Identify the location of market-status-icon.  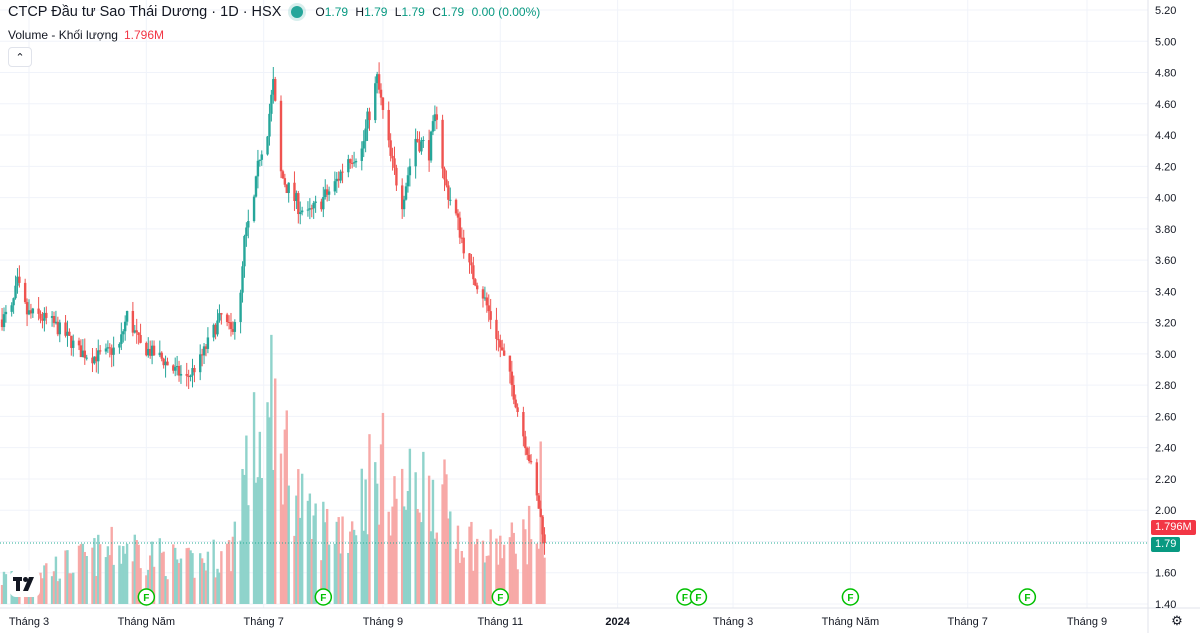
(297, 12).